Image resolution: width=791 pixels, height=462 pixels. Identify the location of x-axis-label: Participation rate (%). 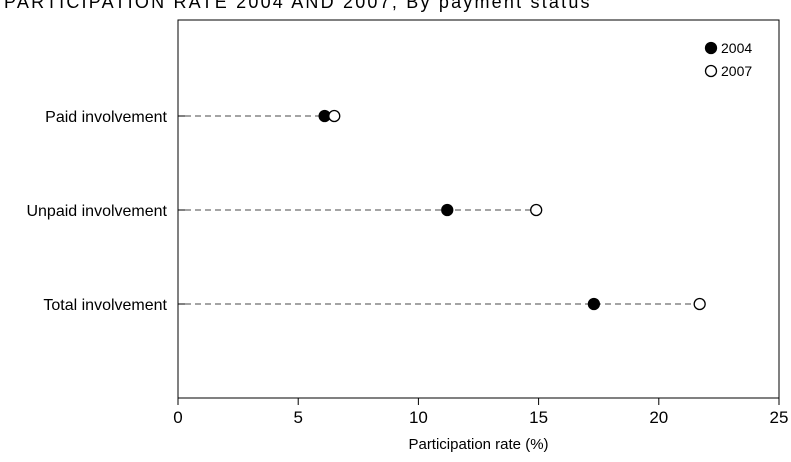
(478, 444).